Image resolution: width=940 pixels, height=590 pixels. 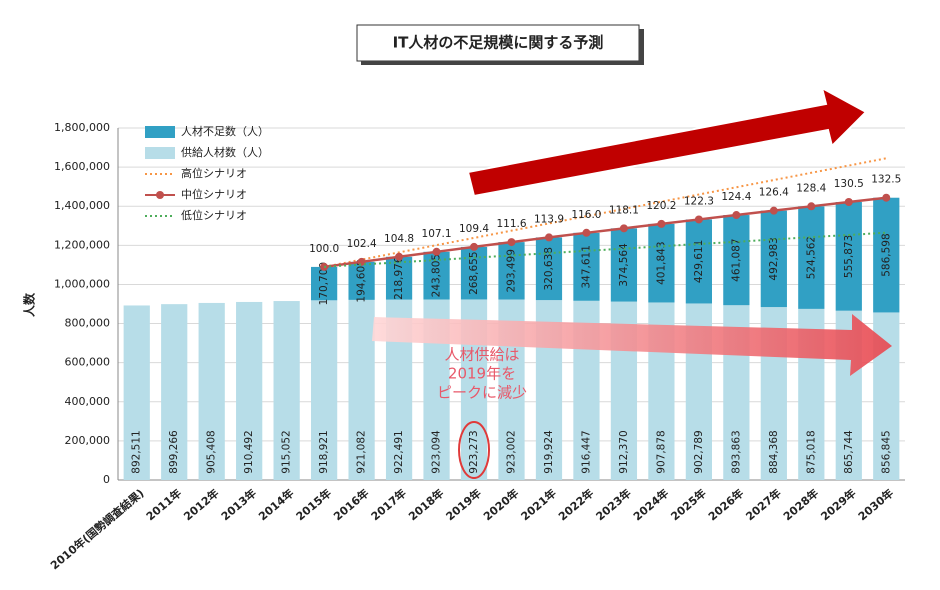 I want to click on annotation: ピークに減少, so click(x=482, y=393).